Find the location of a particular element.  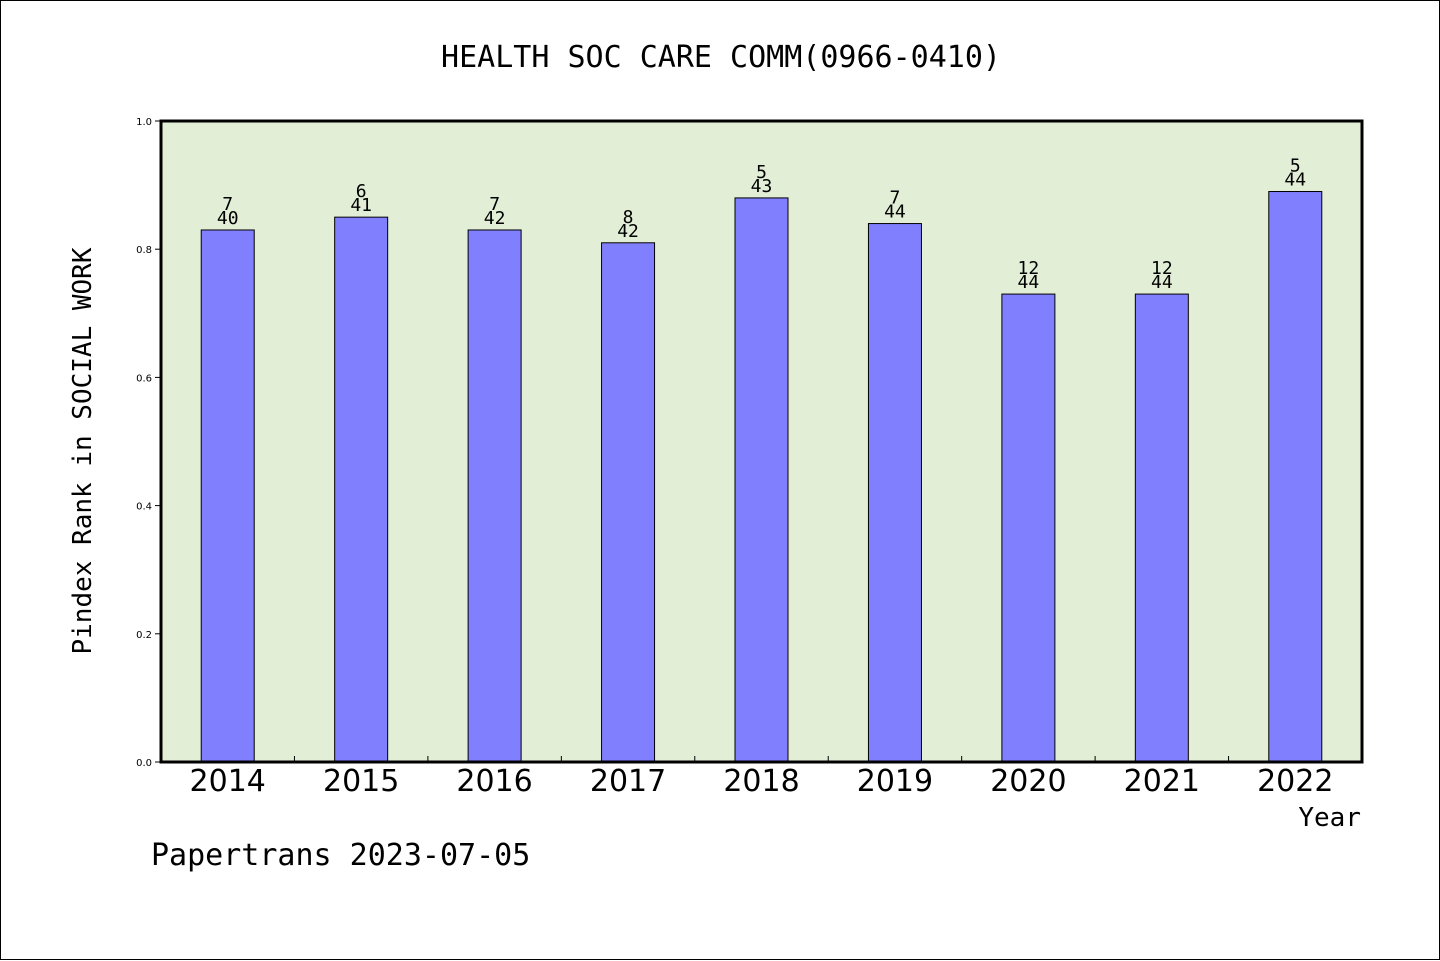

x-axis: 2014 2015 2016 2017 2018 2019 2020 2021 2022 is located at coordinates (761, 777).